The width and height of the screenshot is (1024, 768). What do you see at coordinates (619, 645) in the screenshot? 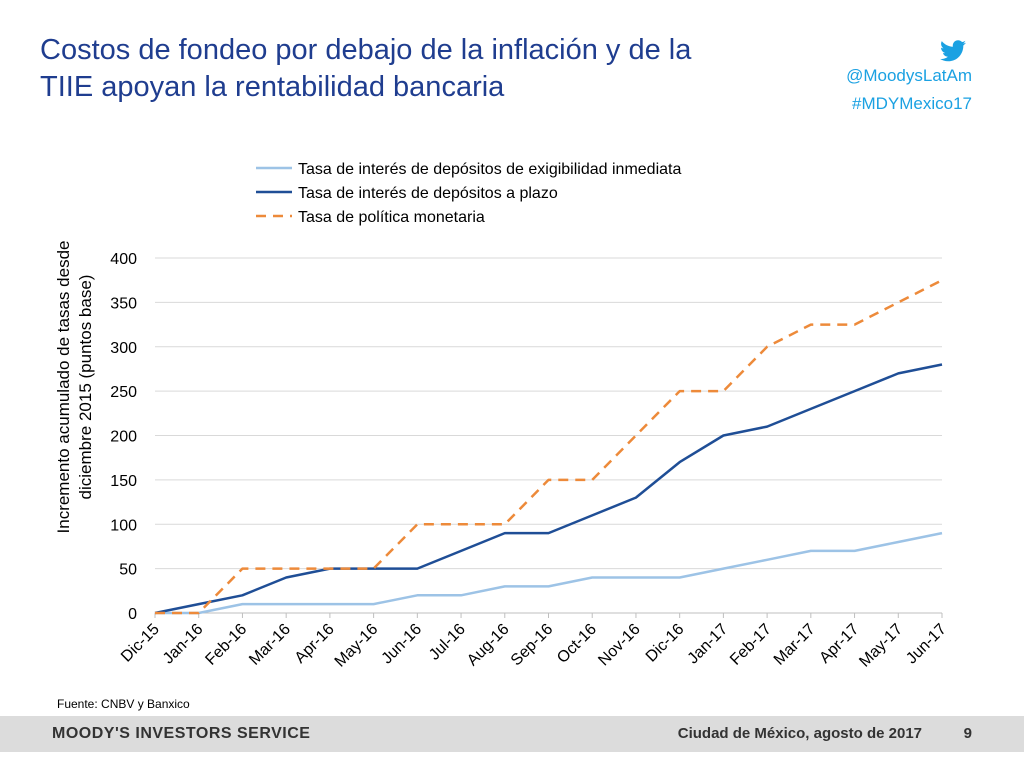
I see `x-tick-label: Nov-16` at bounding box center [619, 645].